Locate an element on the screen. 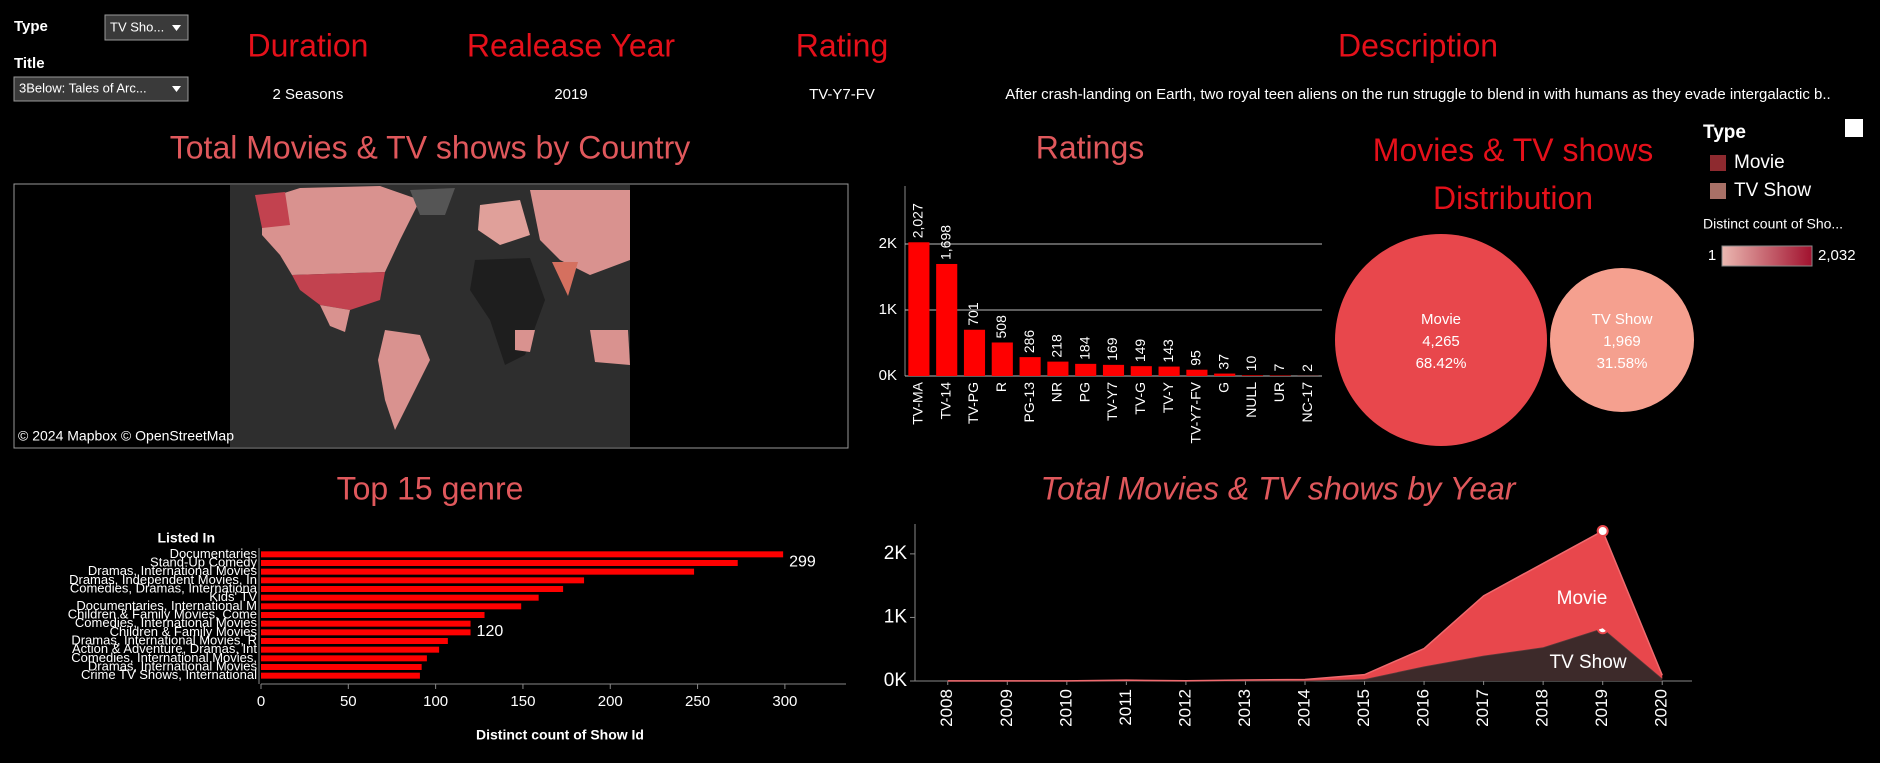 Image resolution: width=1880 pixels, height=763 pixels. x-tick-label: R is located at coordinates (1001, 387).